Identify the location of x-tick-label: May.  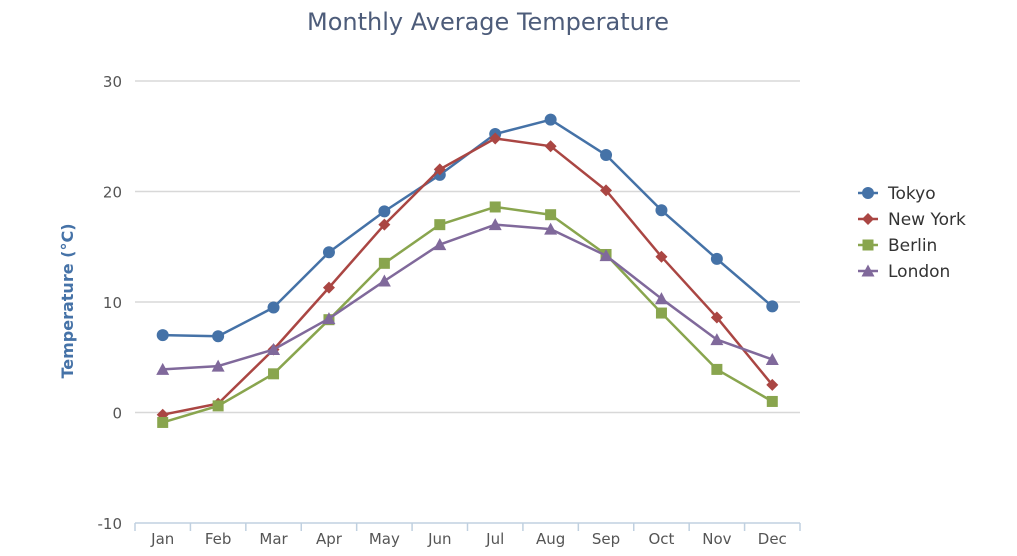
(384, 539).